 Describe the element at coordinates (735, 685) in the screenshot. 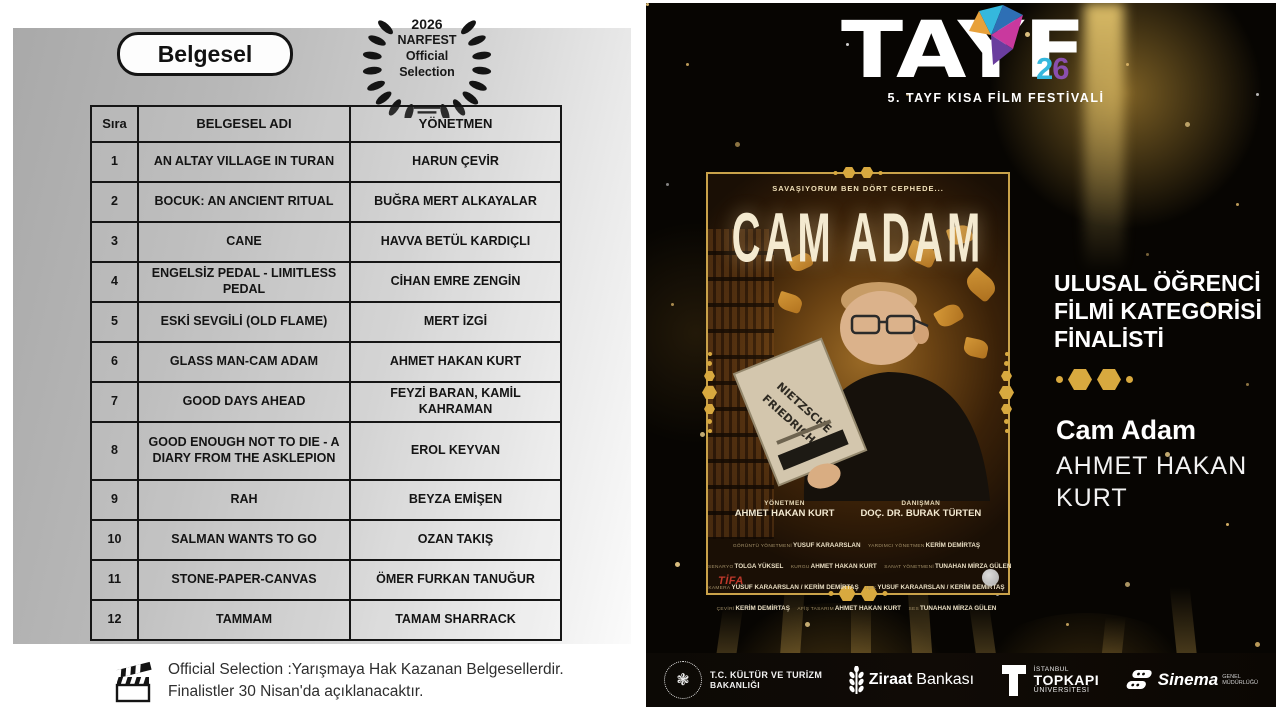

I see `ministry-line2: BAKANLIĞI` at that location.